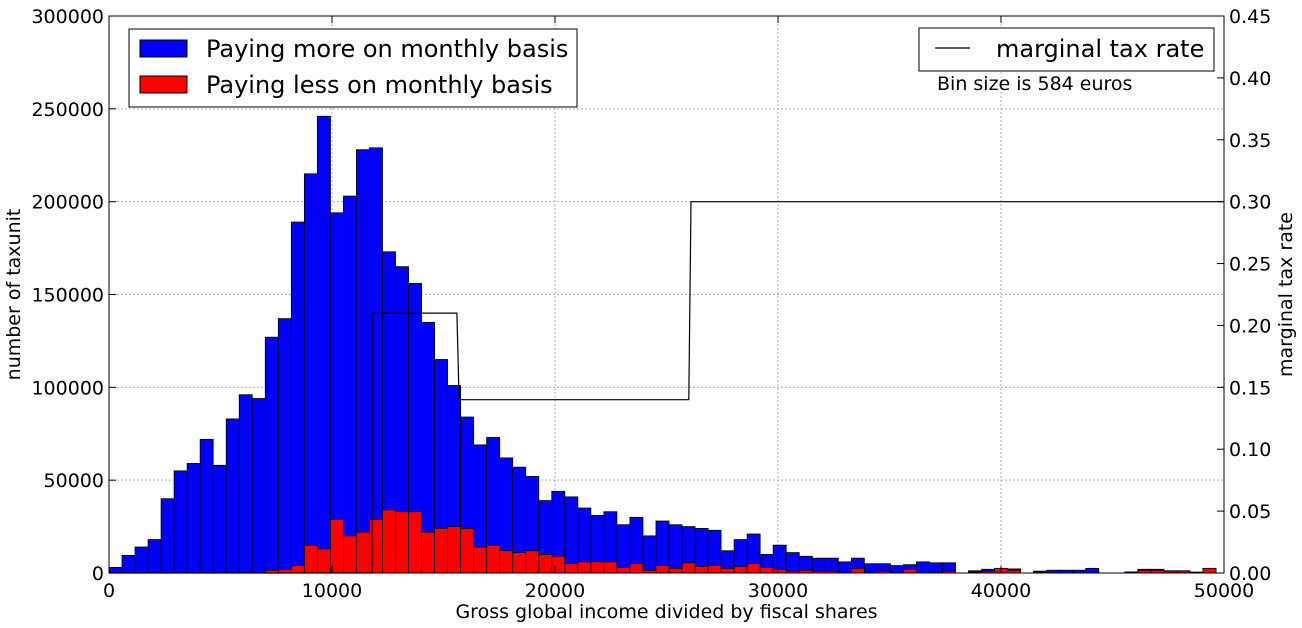 This screenshot has width=1302, height=628. I want to click on x-tick-label: 10000, so click(332, 591).